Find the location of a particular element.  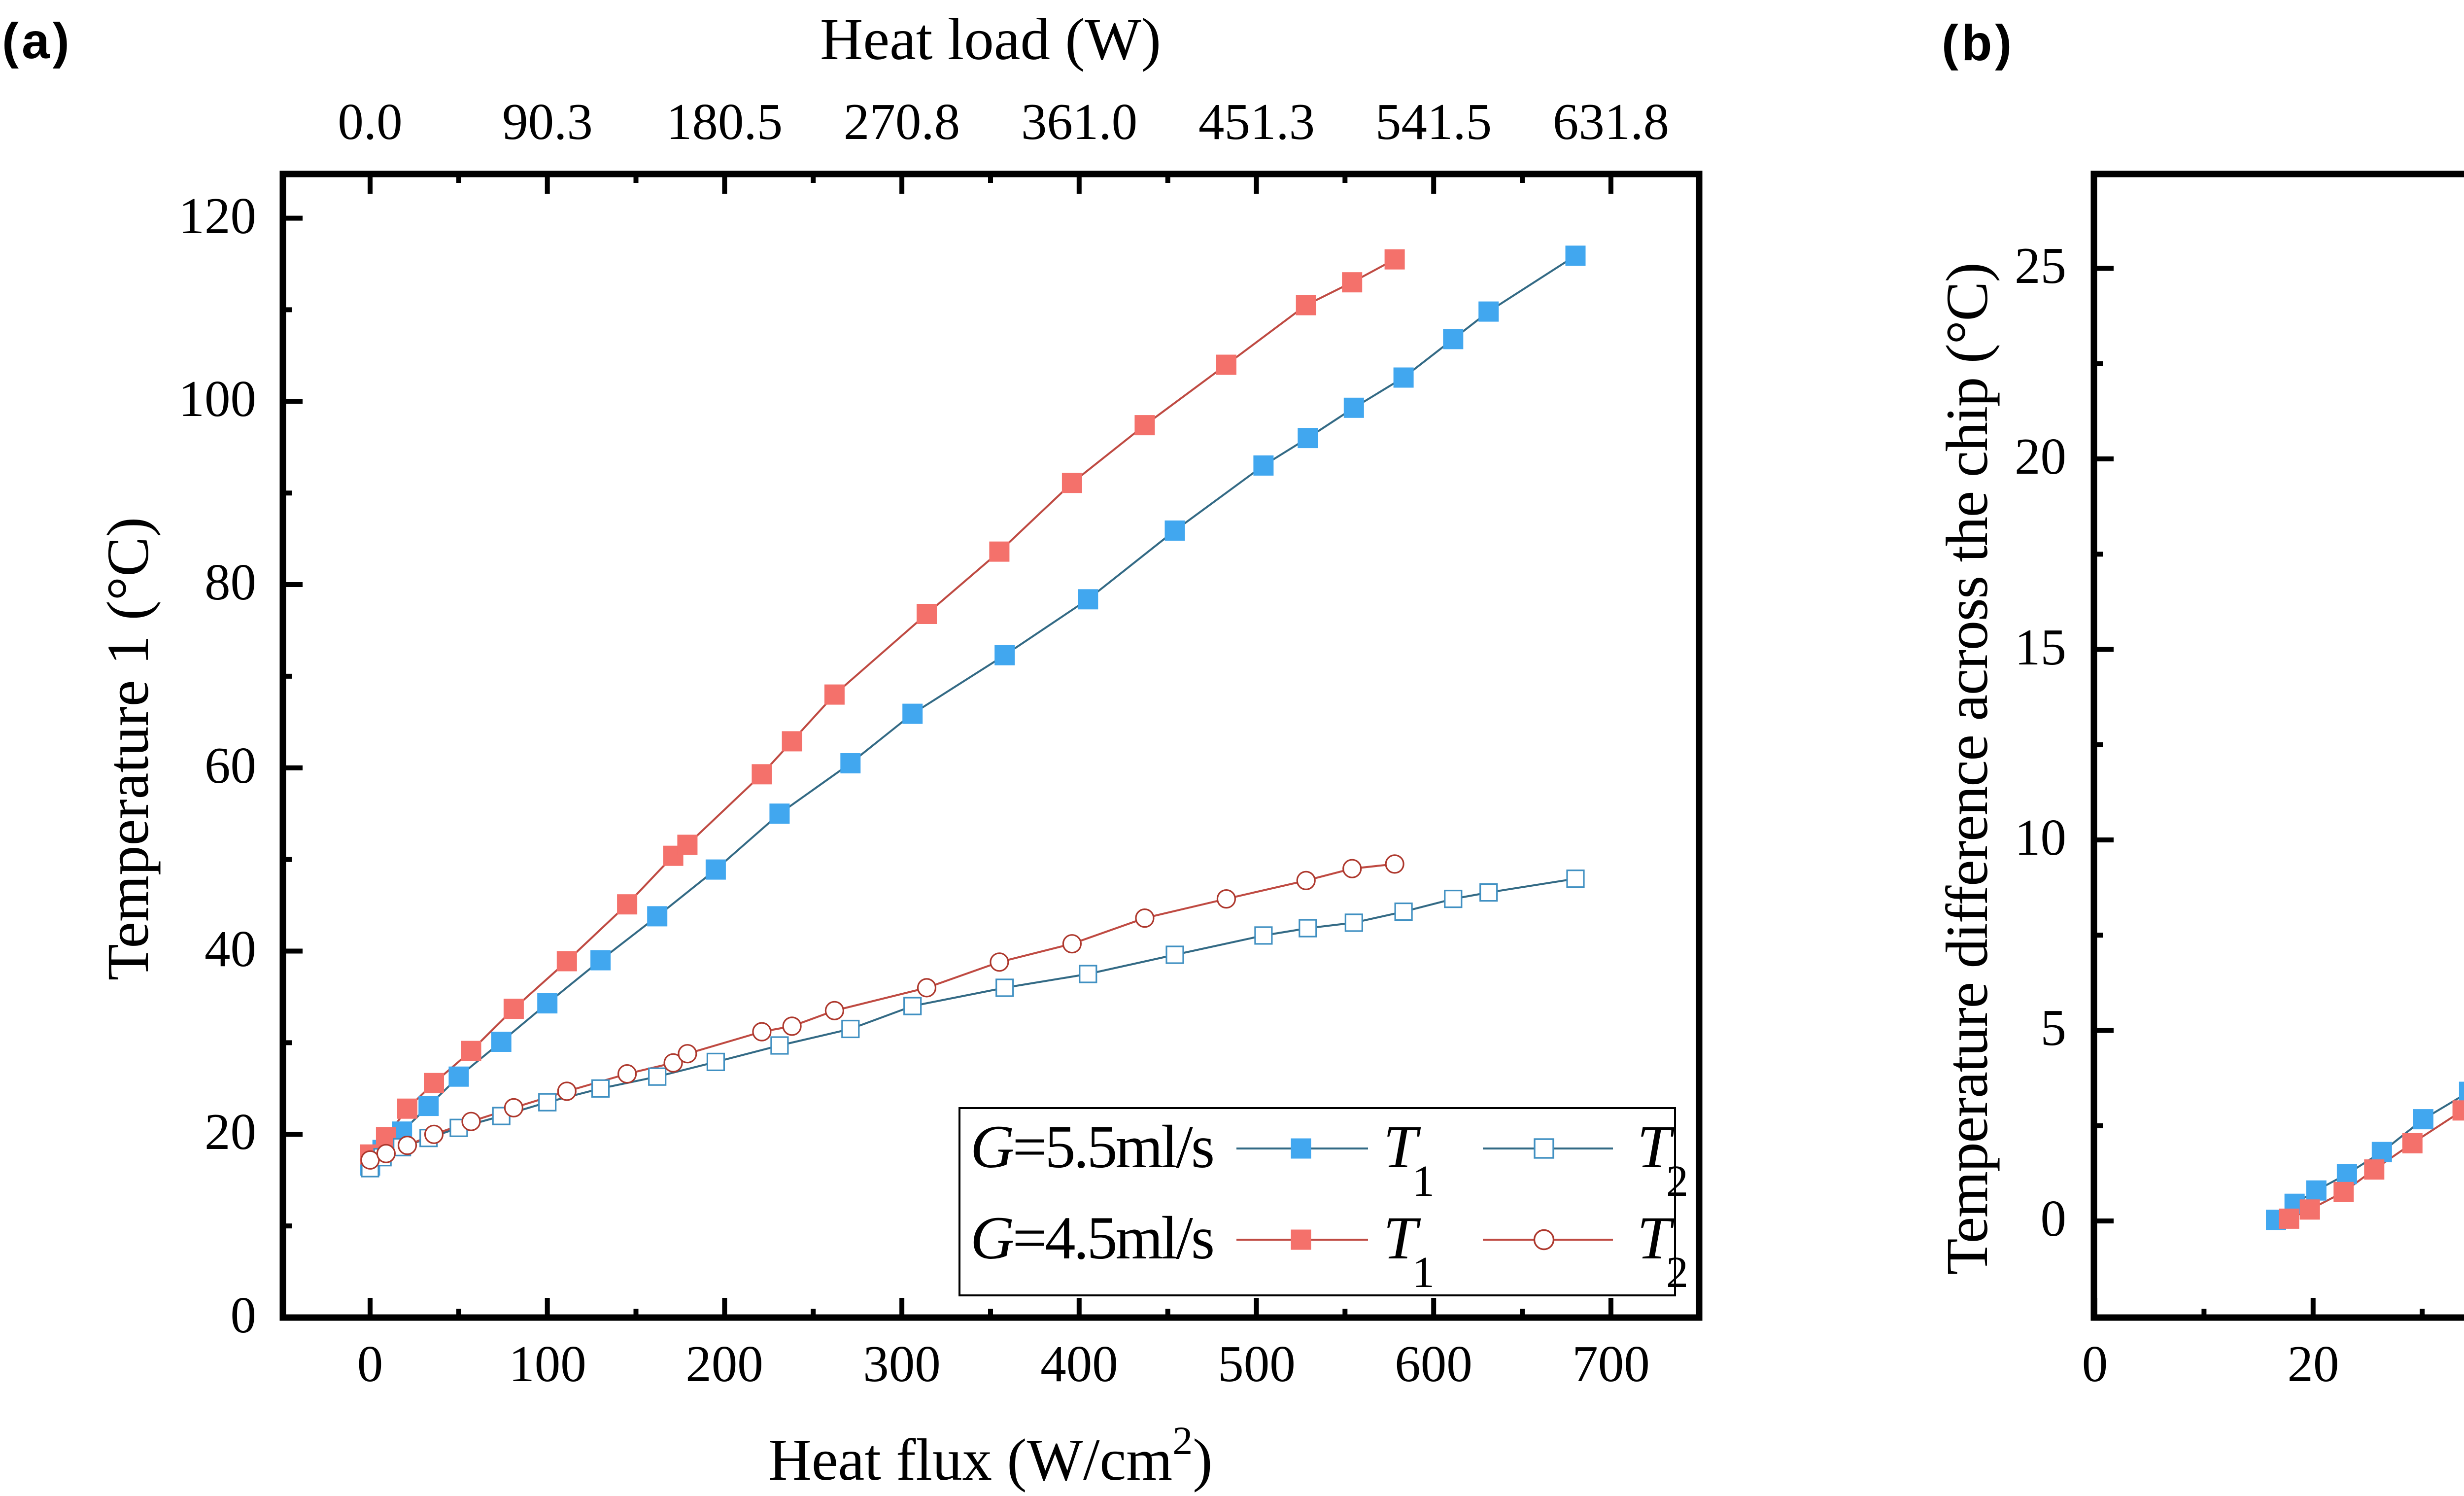

svg-text: (a) is located at coordinates (37, 41).